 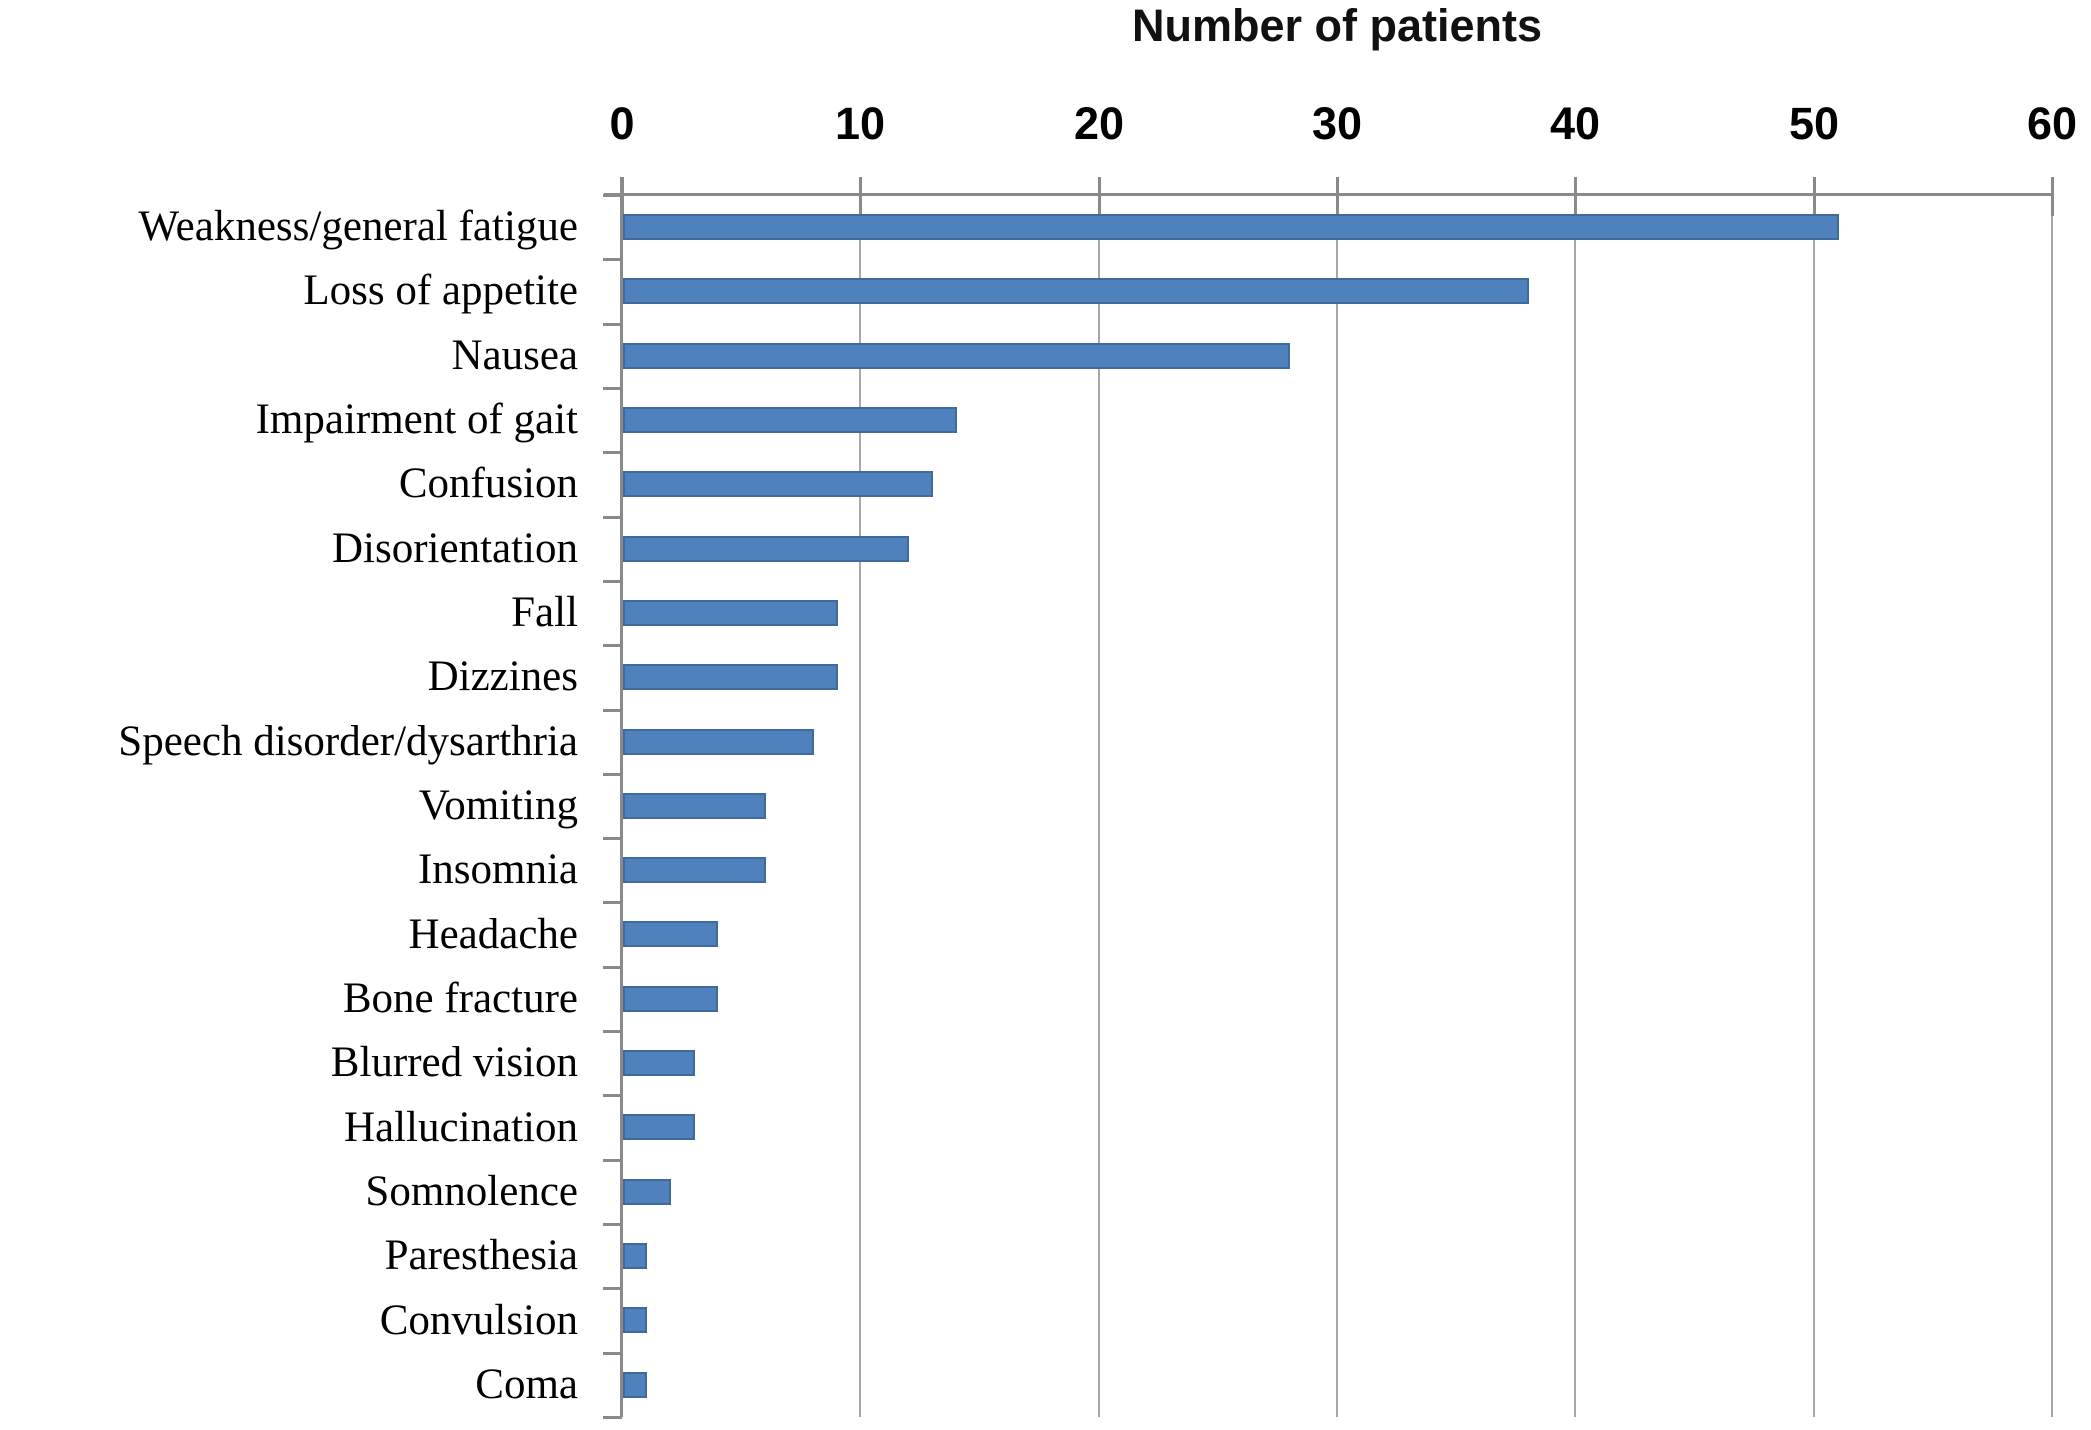 What do you see at coordinates (502, 676) in the screenshot?
I see `category-label: Dizzines` at bounding box center [502, 676].